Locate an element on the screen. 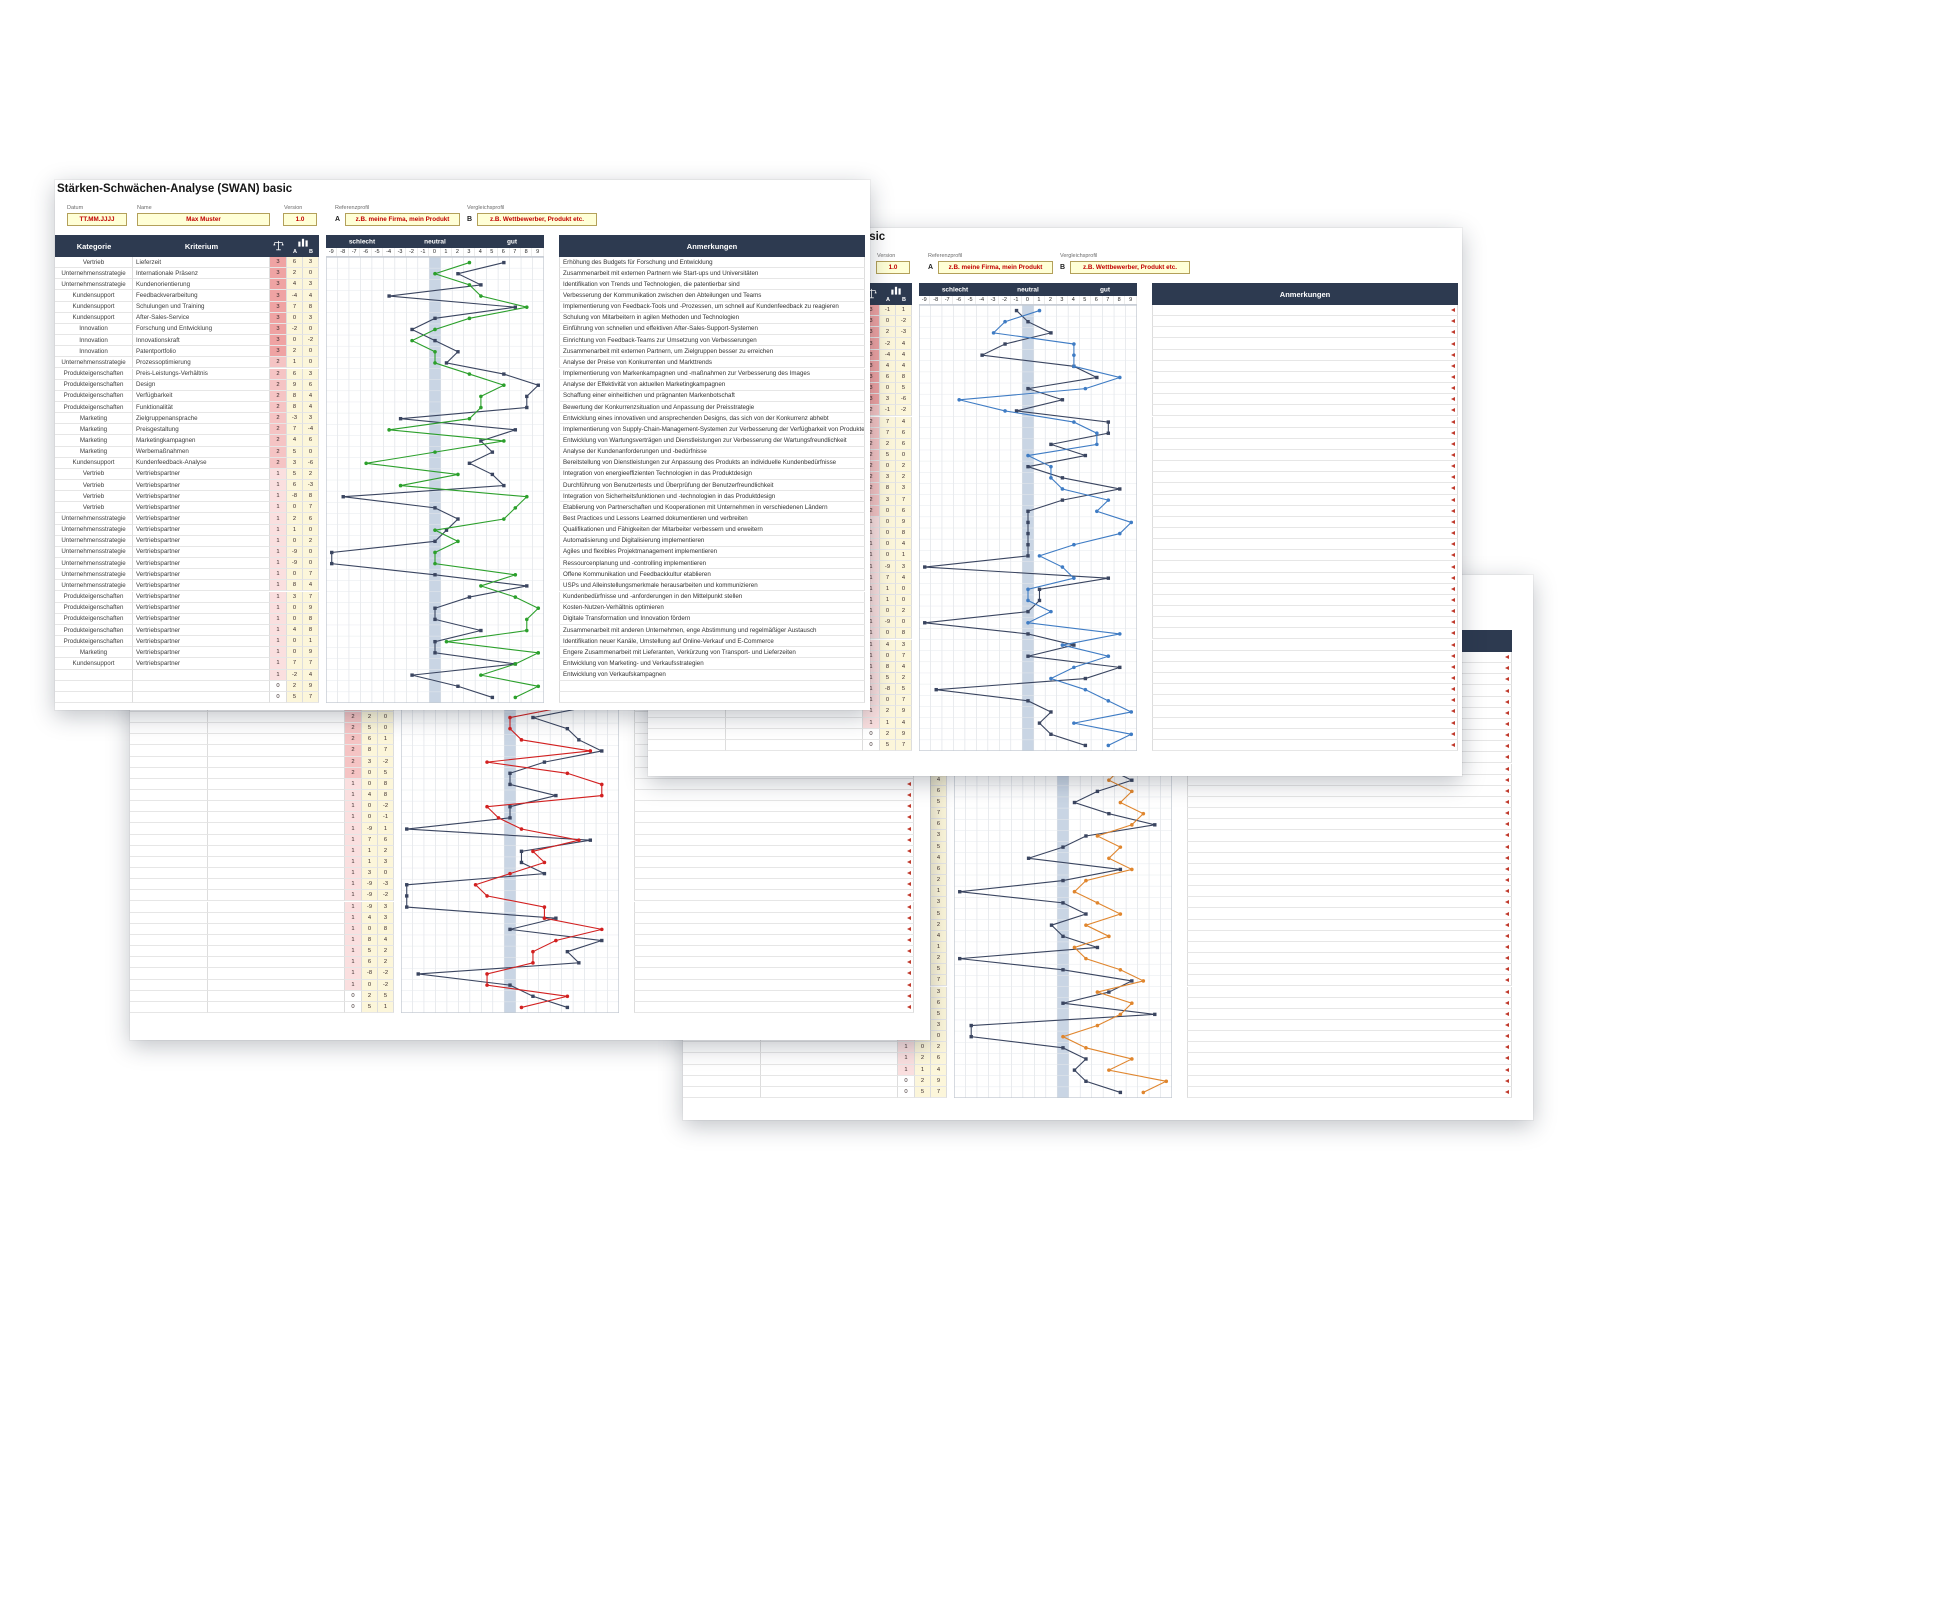 The height and width of the screenshot is (1622, 1946). kategorie-cell: Innovation is located at coordinates (94, 352).